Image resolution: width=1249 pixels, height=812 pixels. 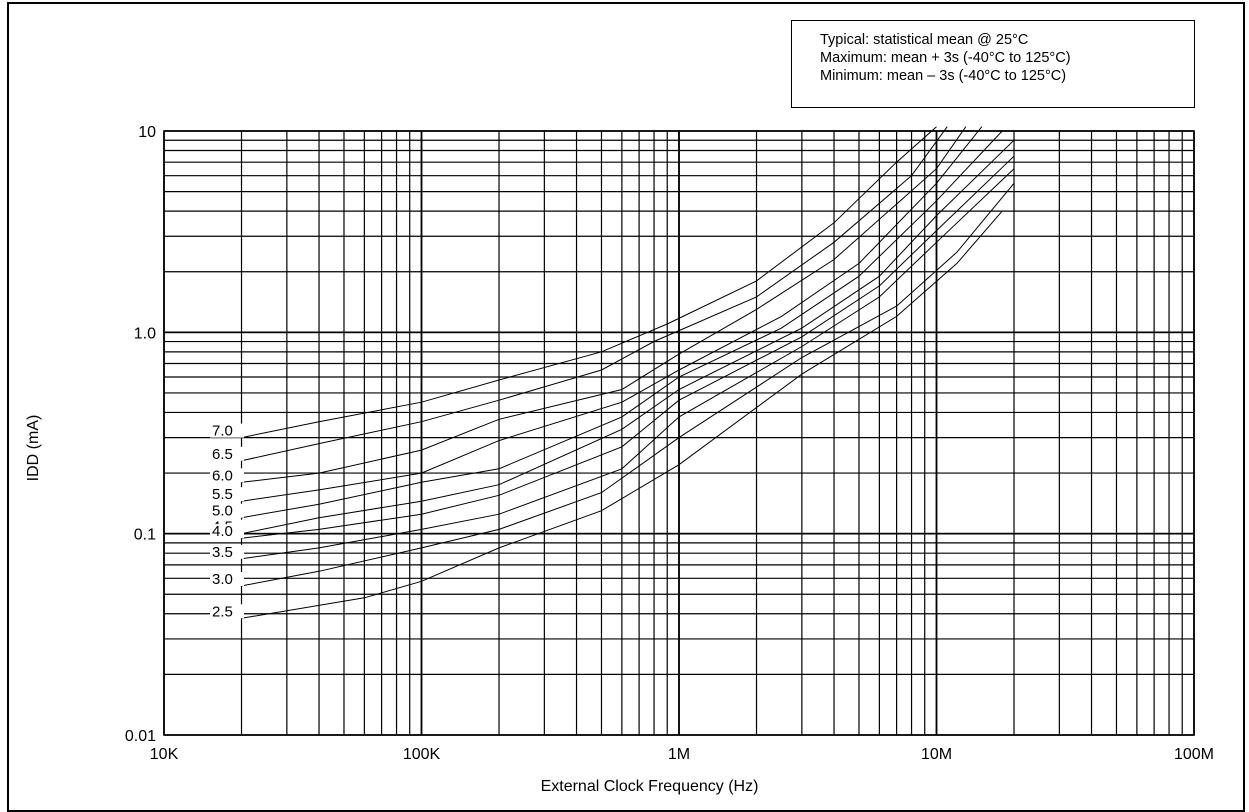 What do you see at coordinates (222, 454) in the screenshot?
I see `series-label-6-5: 6.5` at bounding box center [222, 454].